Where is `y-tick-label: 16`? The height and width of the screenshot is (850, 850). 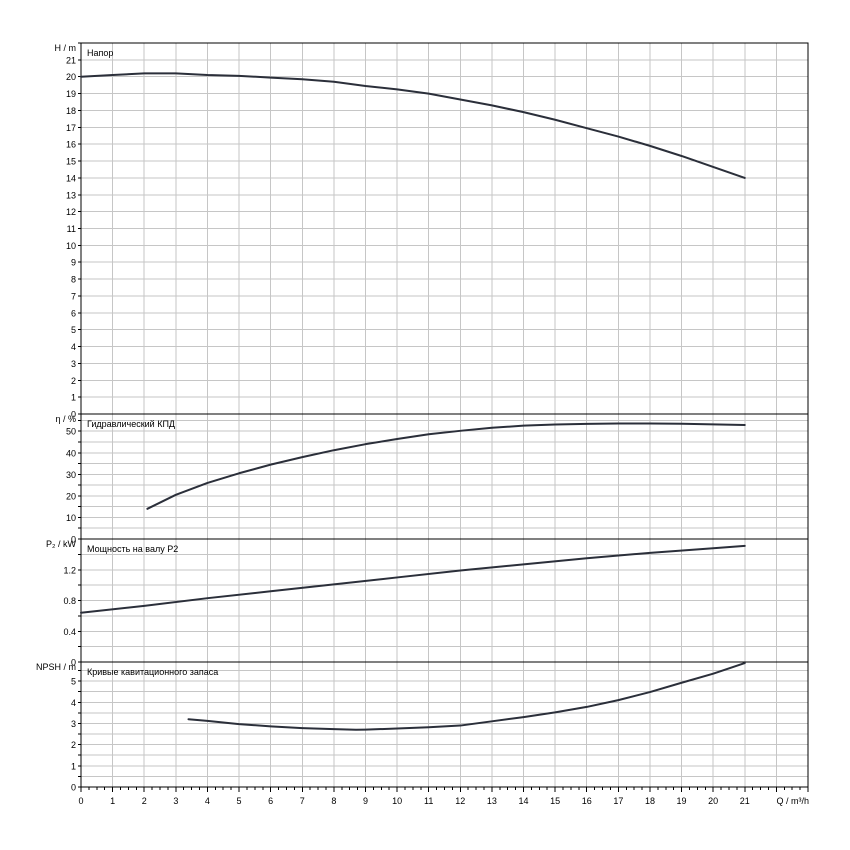 y-tick-label: 16 is located at coordinates (71, 145).